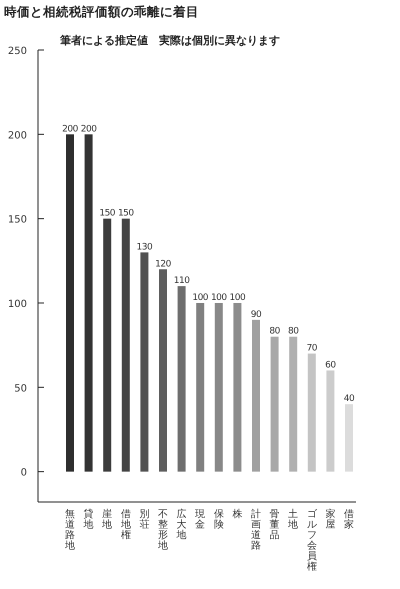 The width and height of the screenshot is (400, 589). Describe the element at coordinates (200, 519) in the screenshot. I see `category: 現金` at that location.